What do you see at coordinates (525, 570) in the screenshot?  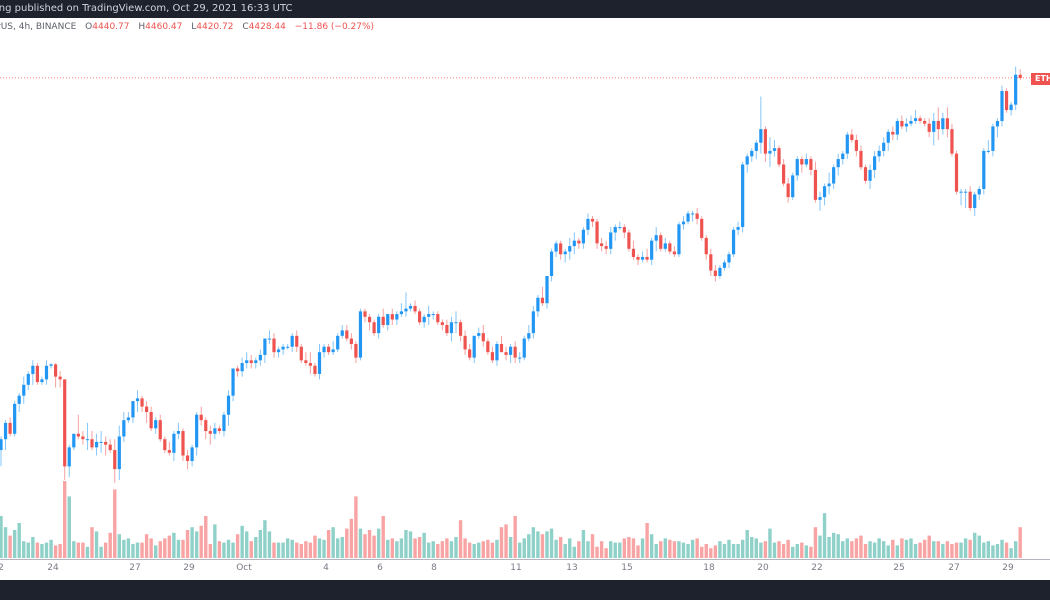 I see `time-axis: 2 24 27 29 Oct 4 6 8 11 13 15 18 20 22 25 27 29` at bounding box center [525, 570].